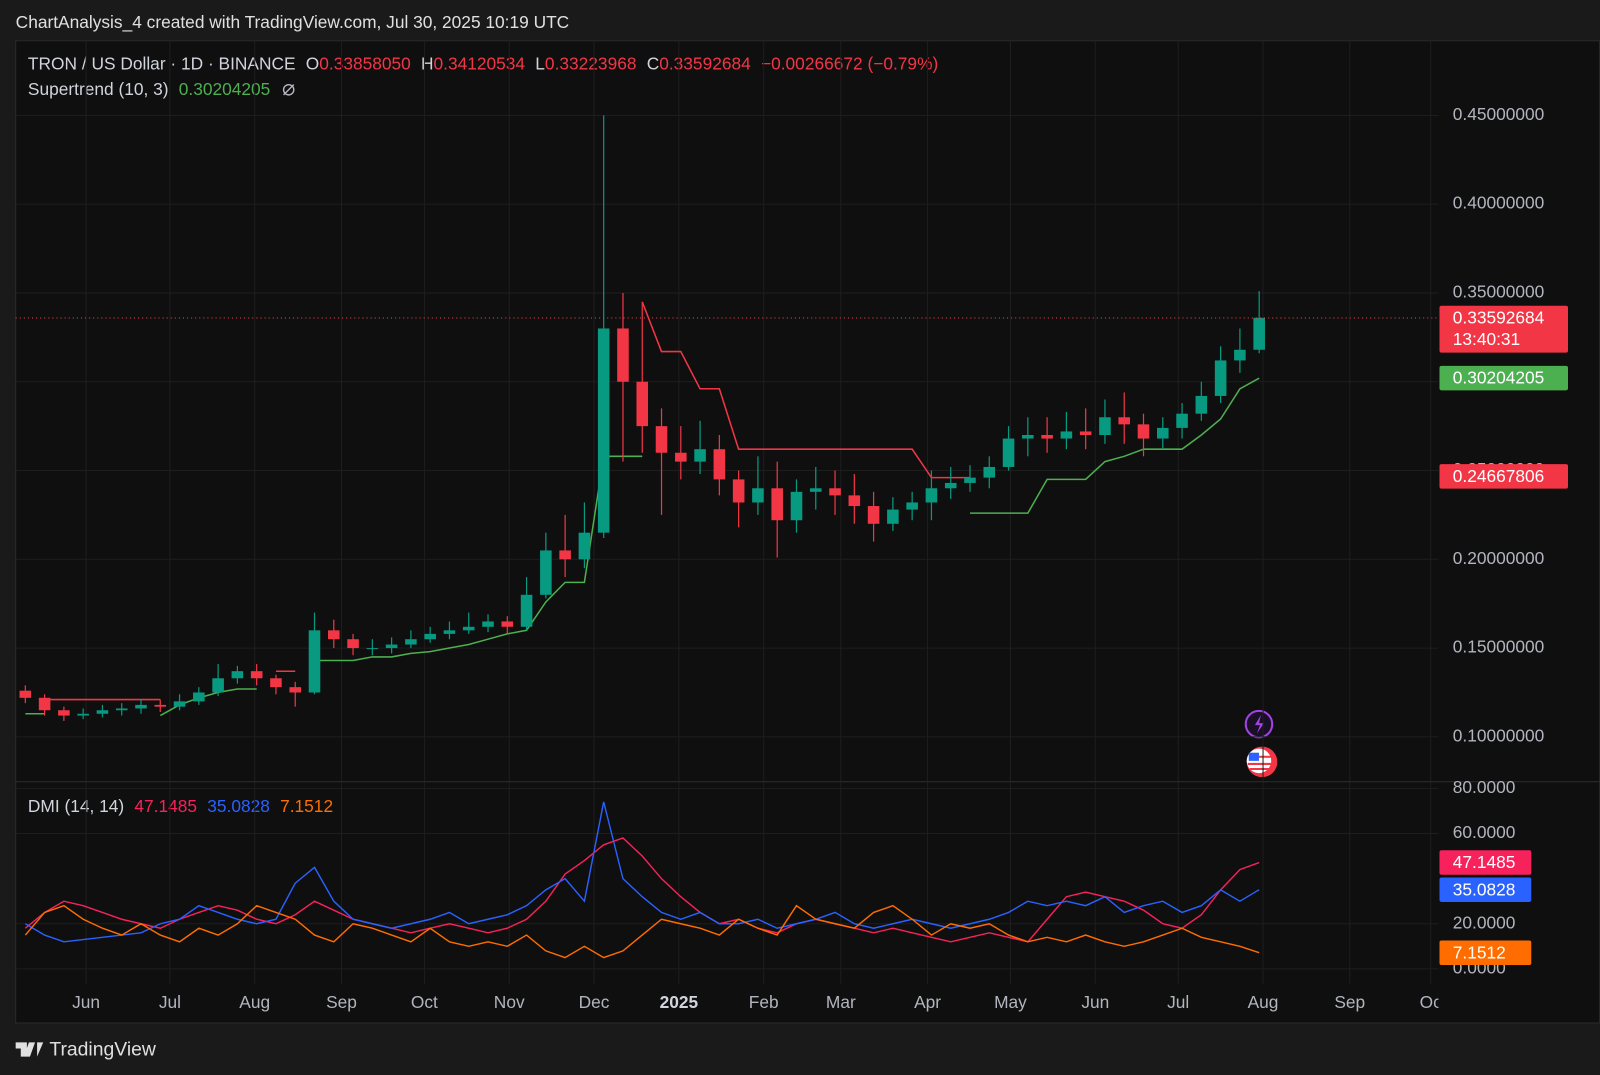  What do you see at coordinates (165, 805) in the screenshot?
I see `dmi-value: 47.1485` at bounding box center [165, 805].